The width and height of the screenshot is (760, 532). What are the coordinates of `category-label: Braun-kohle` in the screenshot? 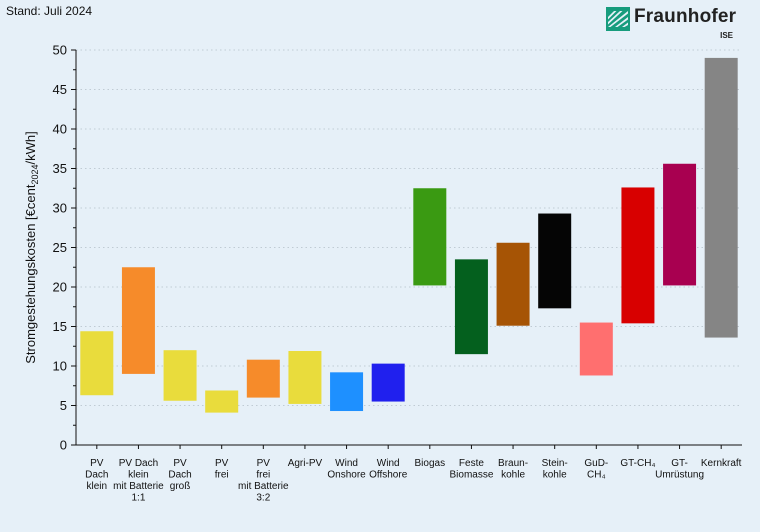 It's located at (513, 469).